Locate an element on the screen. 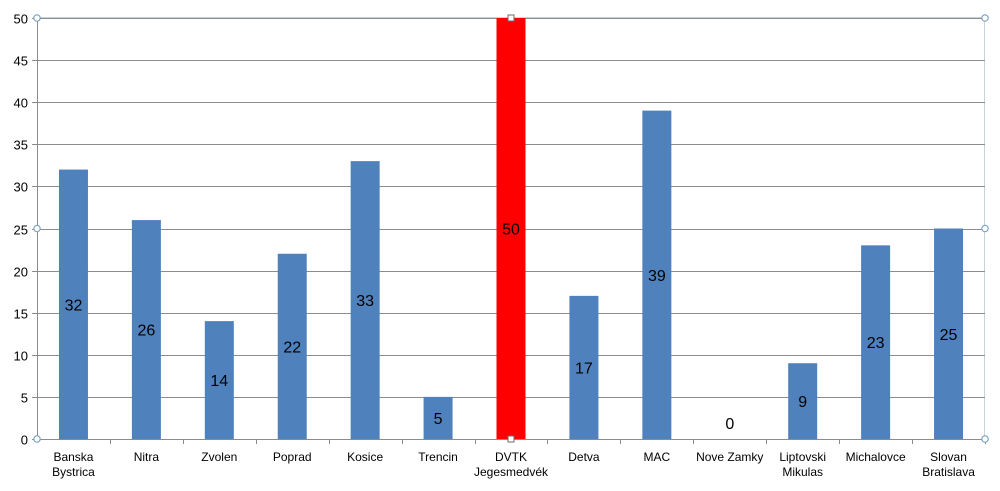 This screenshot has width=1000, height=491. data-label: 9 is located at coordinates (802, 402).